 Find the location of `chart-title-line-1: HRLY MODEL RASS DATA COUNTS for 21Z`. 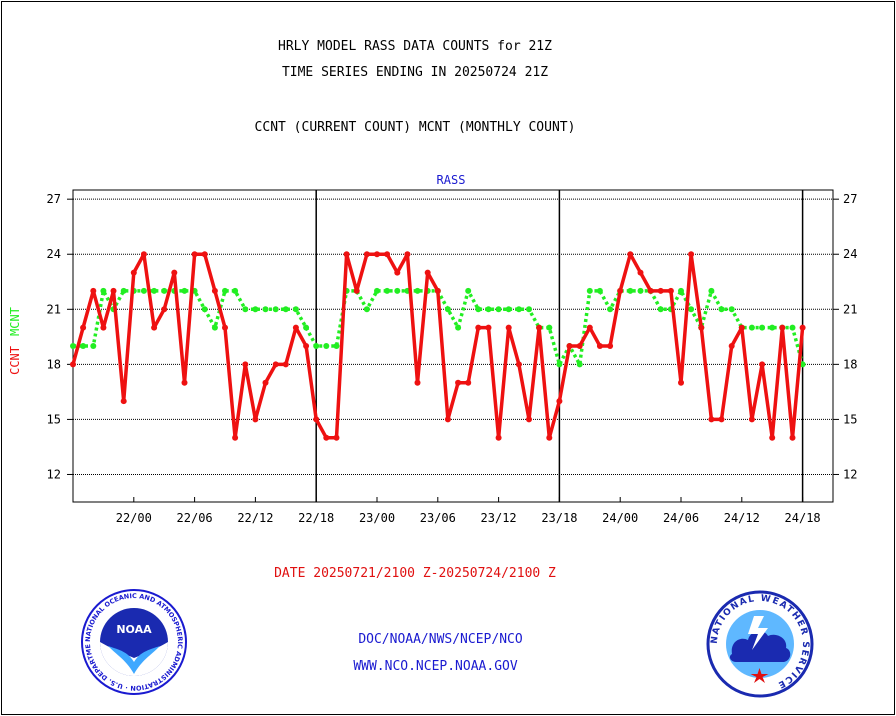

chart-title-line-1: HRLY MODEL RASS DATA COUNTS for 21Z is located at coordinates (415, 46).